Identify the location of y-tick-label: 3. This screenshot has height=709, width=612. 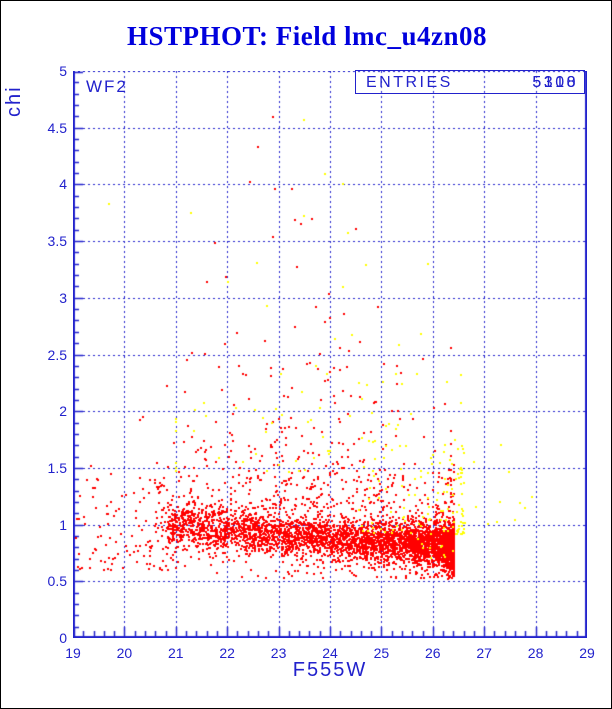
(63, 297).